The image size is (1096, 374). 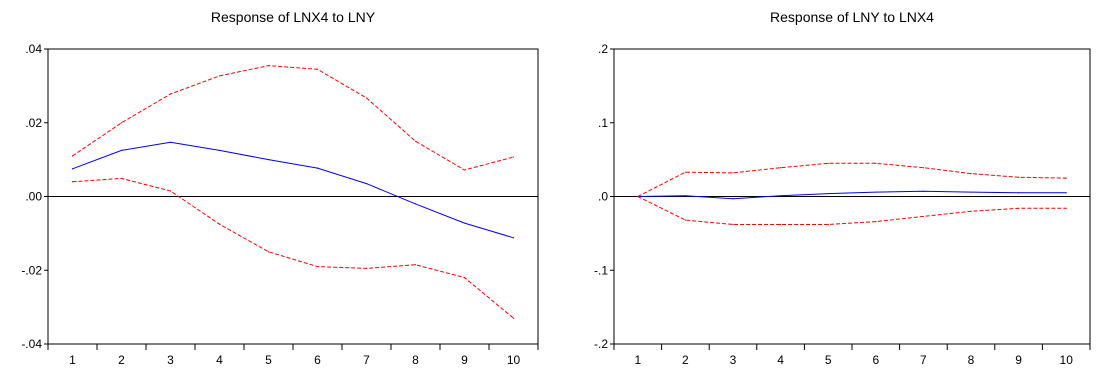 What do you see at coordinates (33, 123) in the screenshot?
I see `y-tick-label: .02` at bounding box center [33, 123].